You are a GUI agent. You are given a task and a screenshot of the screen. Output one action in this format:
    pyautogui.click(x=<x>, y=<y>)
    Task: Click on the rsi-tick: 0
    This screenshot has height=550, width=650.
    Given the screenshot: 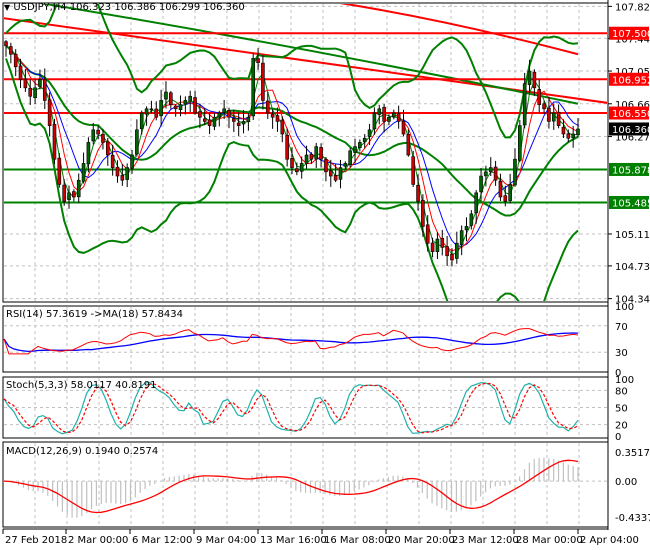 What is the action you would take?
    pyautogui.click(x=618, y=373)
    